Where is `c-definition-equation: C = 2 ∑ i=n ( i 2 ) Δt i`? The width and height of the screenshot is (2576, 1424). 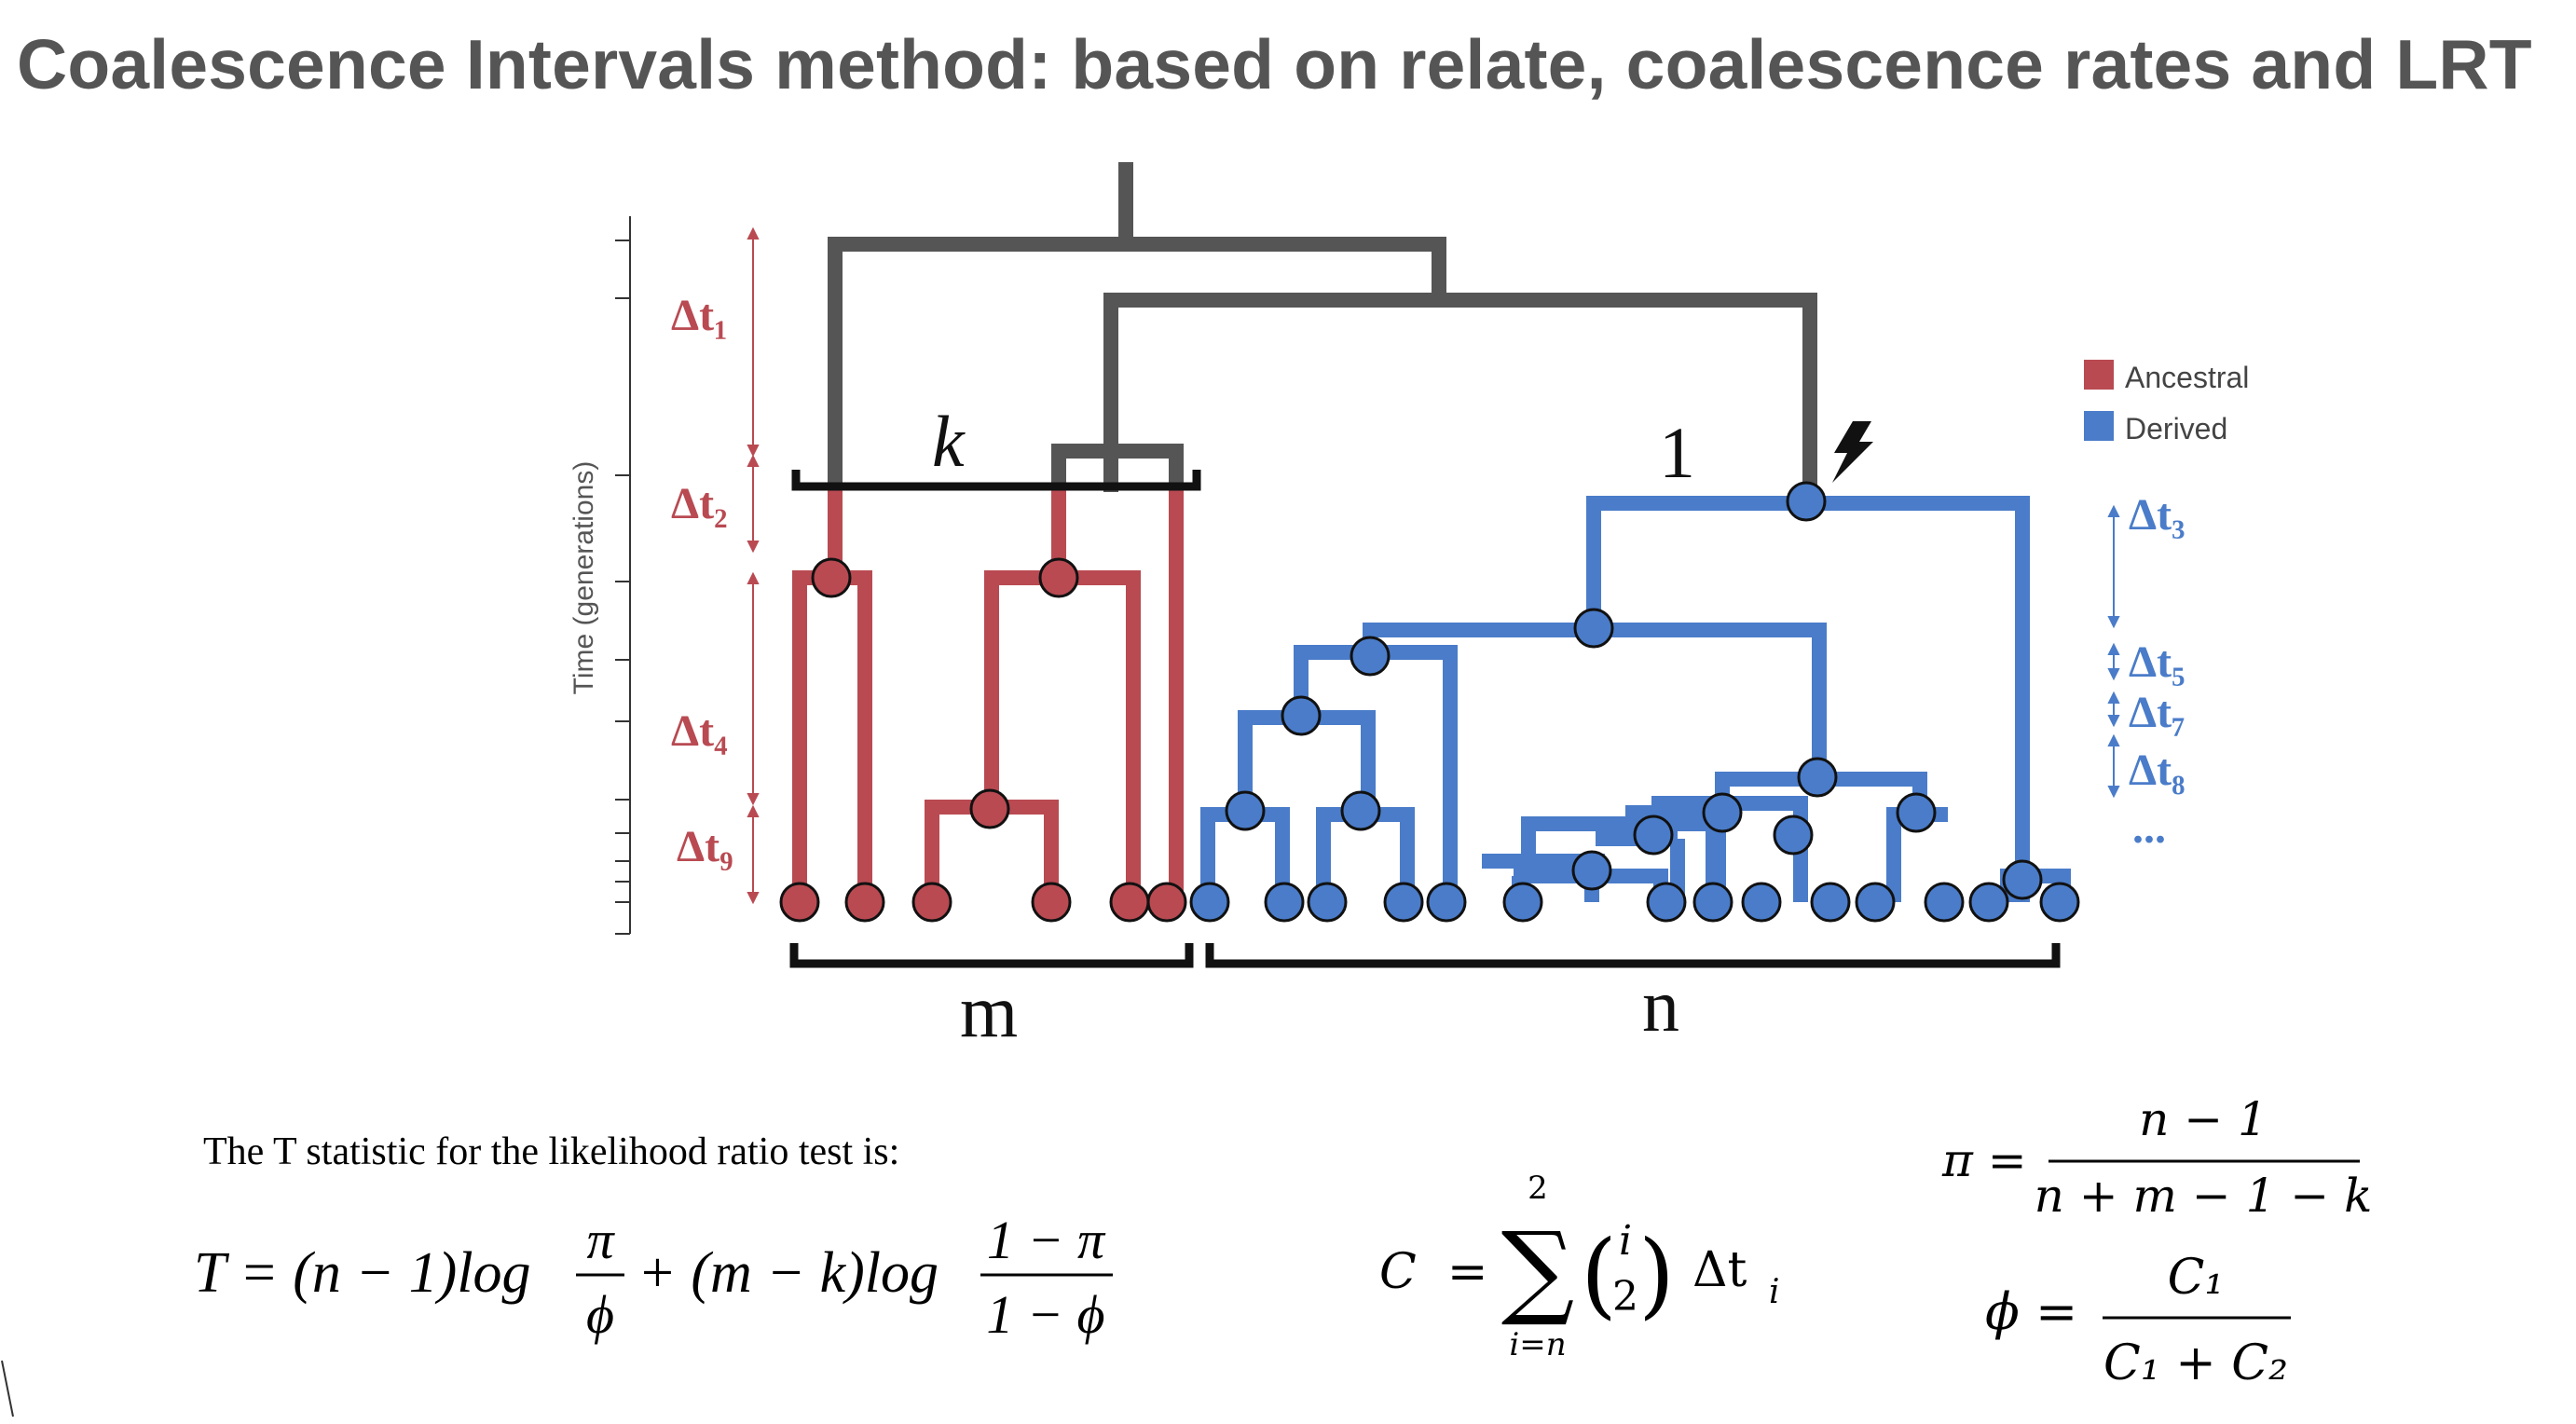
c-definition-equation: C = 2 ∑ i=n ( i 2 ) Δt i is located at coordinates (1579, 1266).